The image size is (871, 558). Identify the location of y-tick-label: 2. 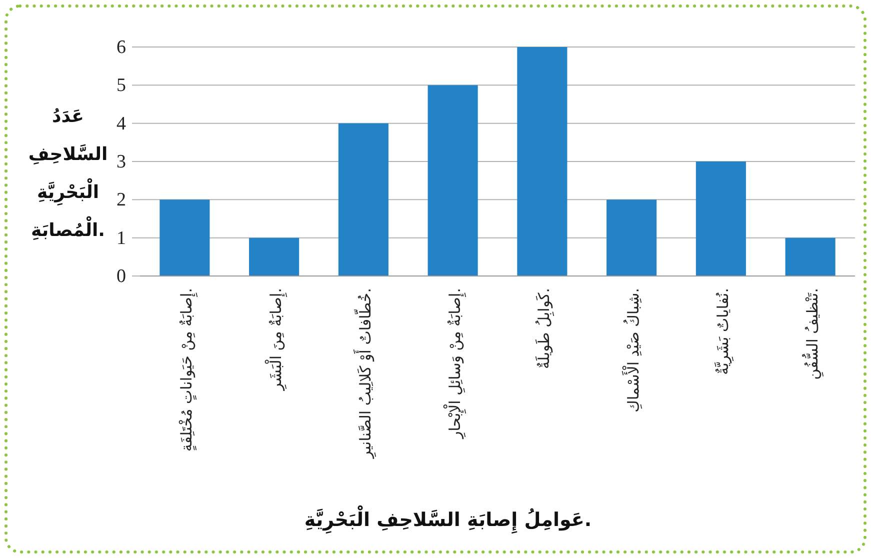
(121, 200).